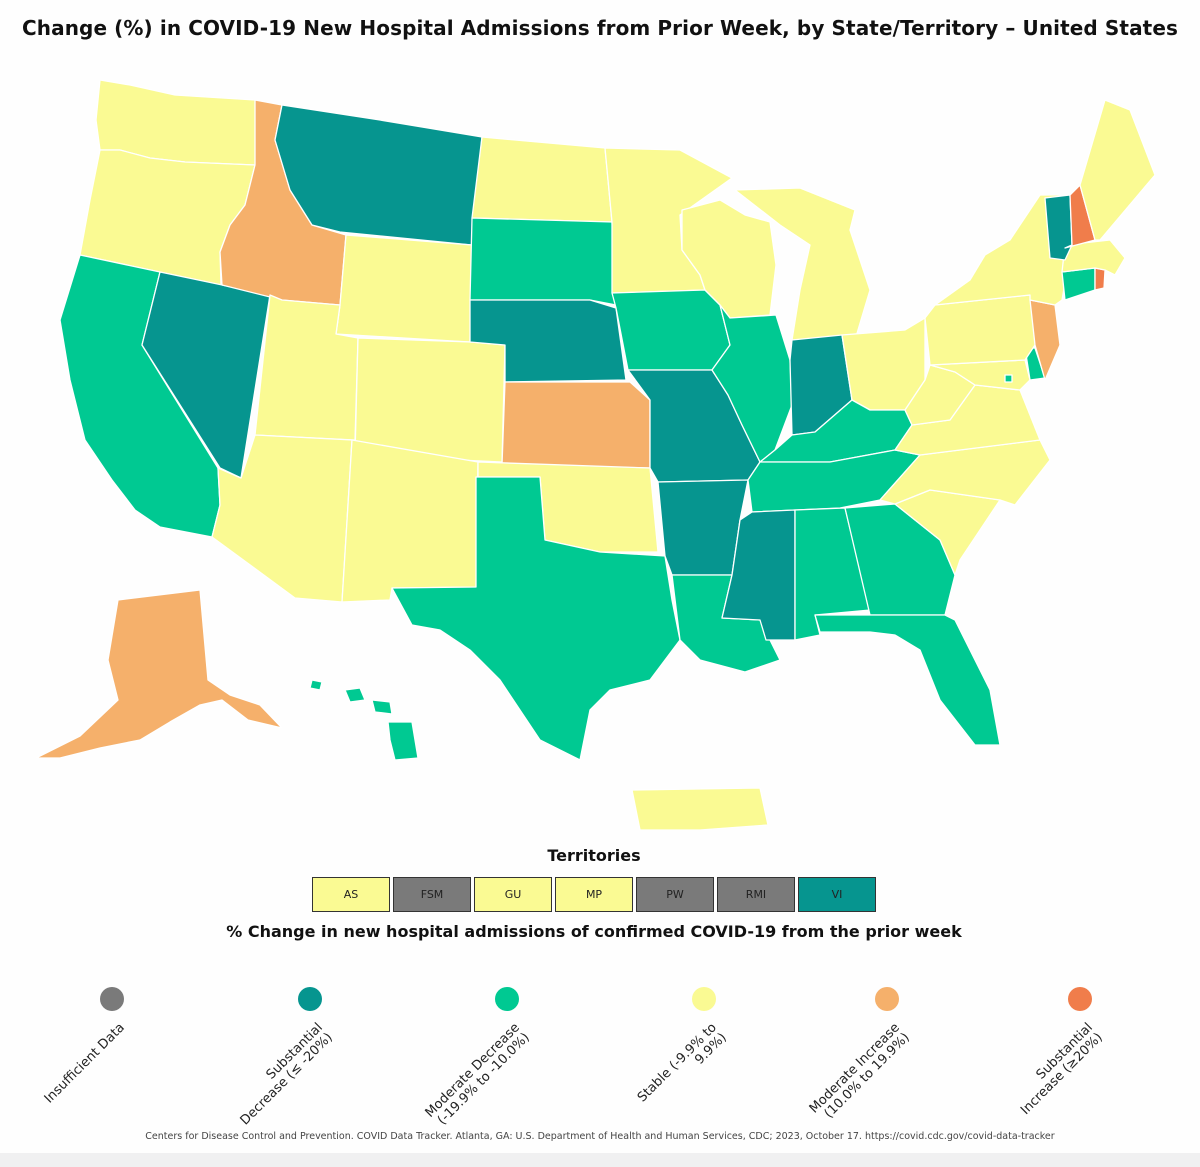  I want to click on state-nebraska, so click(548, 341).